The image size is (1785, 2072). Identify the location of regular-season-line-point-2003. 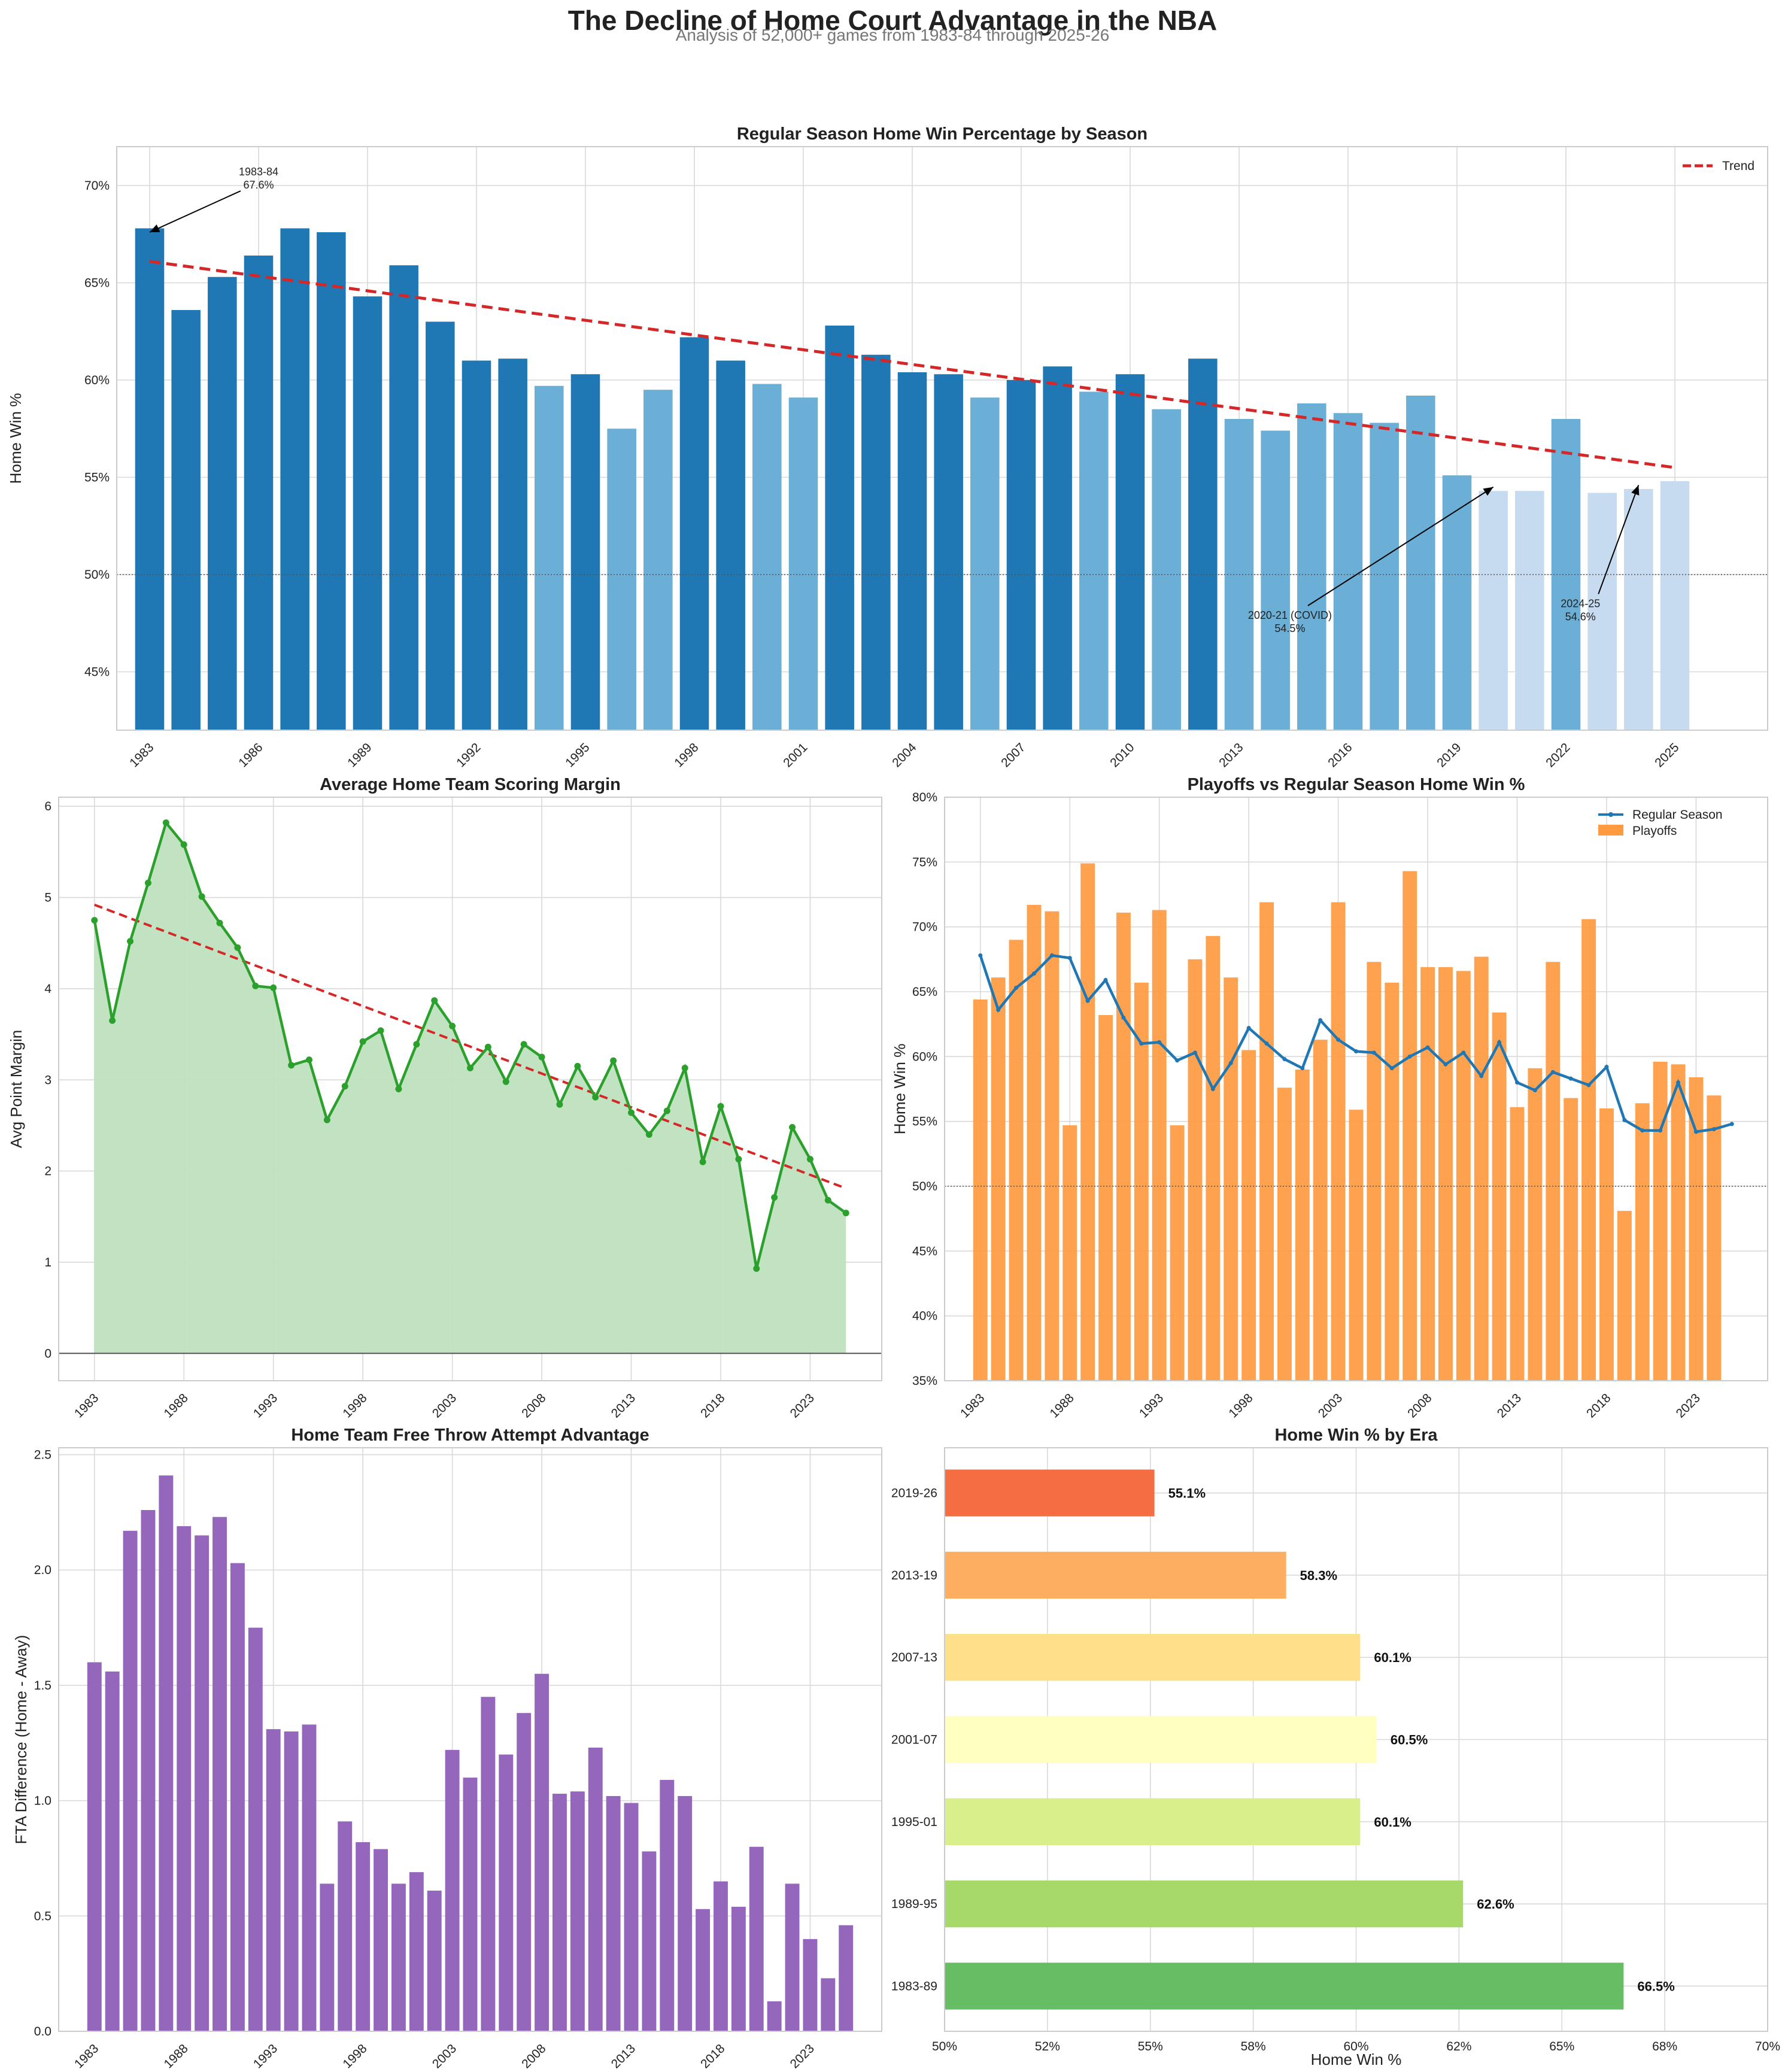
(1338, 1039).